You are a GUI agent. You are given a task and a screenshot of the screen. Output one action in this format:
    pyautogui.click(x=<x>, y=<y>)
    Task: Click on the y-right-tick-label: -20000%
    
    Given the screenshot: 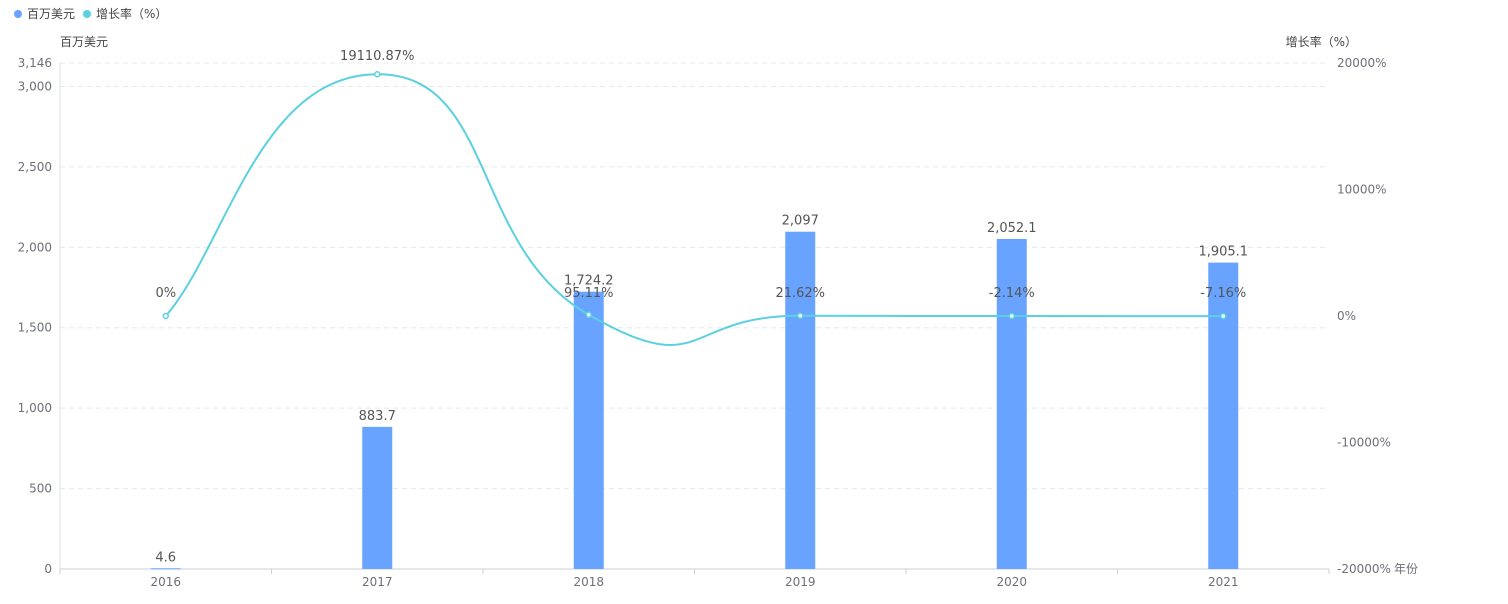 What is the action you would take?
    pyautogui.click(x=1364, y=569)
    